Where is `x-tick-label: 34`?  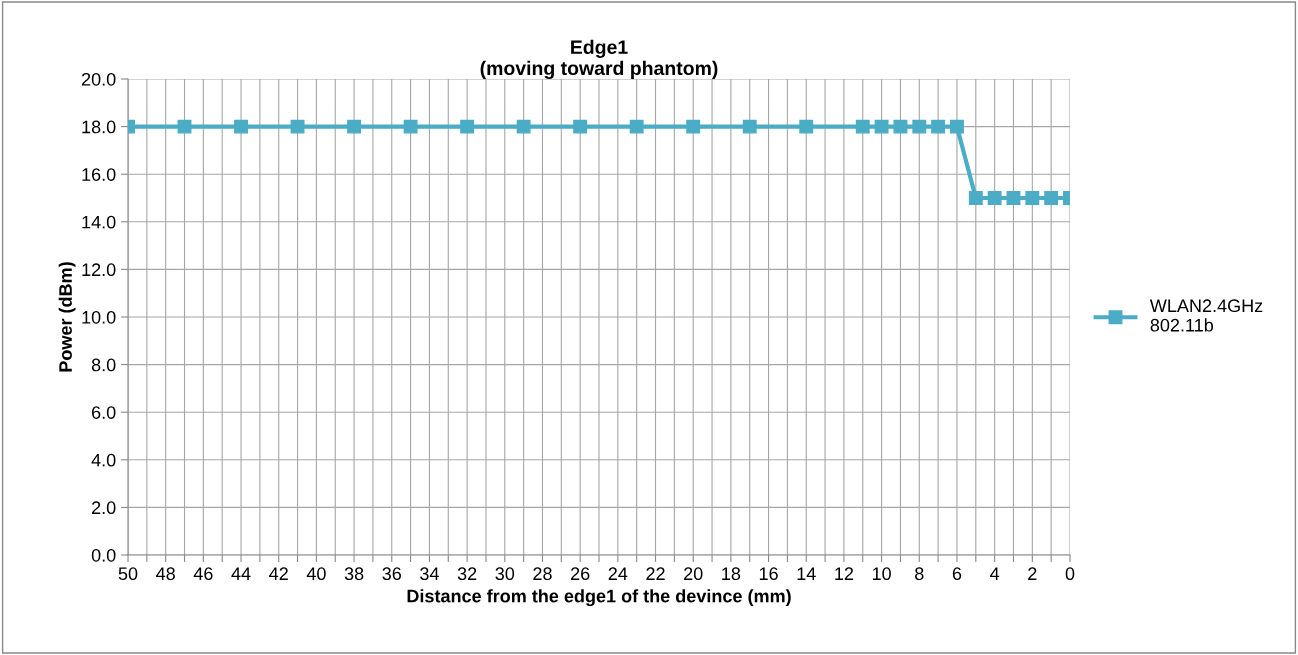
x-tick-label: 34 is located at coordinates (429, 574).